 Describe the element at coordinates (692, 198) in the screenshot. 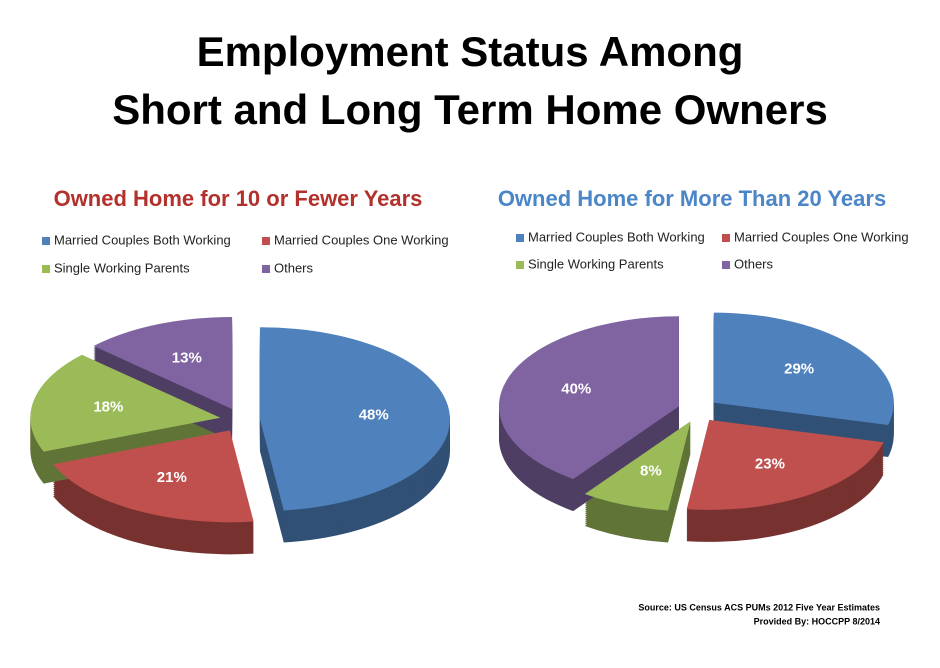

I see `chart-title: Owned Home for More Than 20 Years` at that location.